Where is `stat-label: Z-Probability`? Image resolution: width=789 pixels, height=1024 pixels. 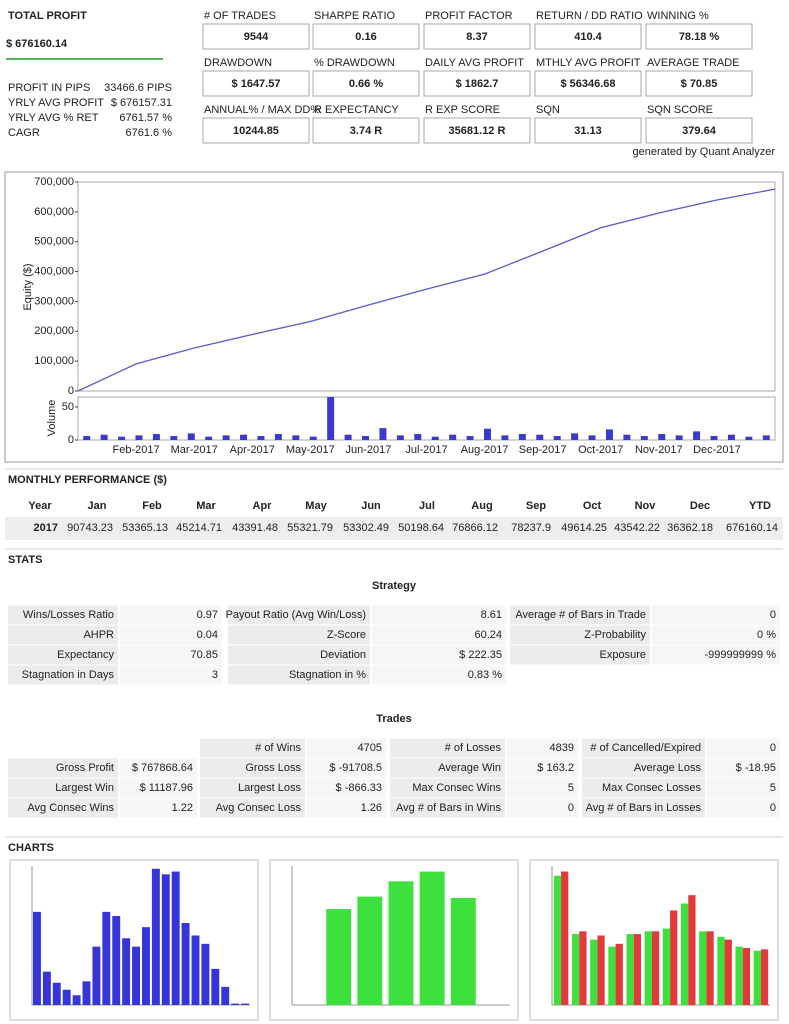
stat-label: Z-Probability is located at coordinates (615, 635).